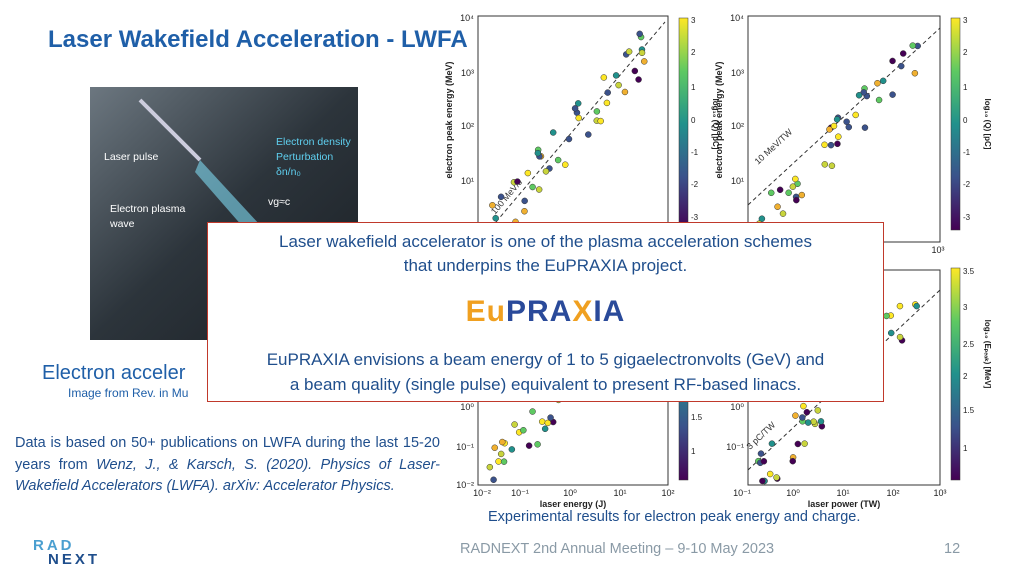 Image resolution: width=1024 pixels, height=576 pixels. Describe the element at coordinates (693, 20) in the screenshot. I see `colorbar-tick-label: 3` at that location.